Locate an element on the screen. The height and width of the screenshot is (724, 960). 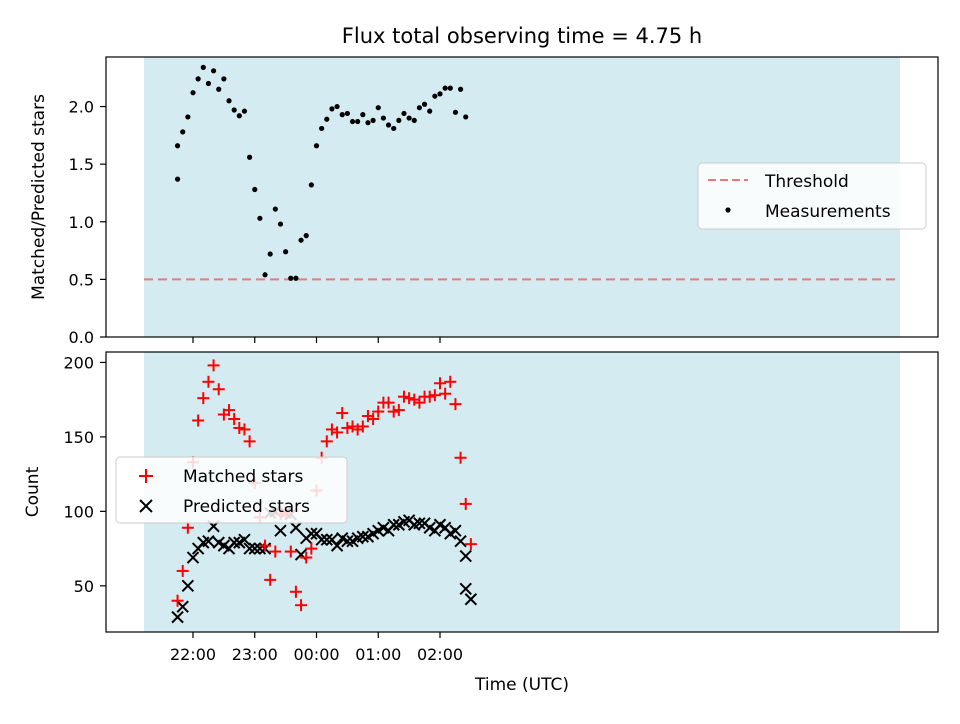
x-axis-label: Time (UTC) is located at coordinates (521, 685).